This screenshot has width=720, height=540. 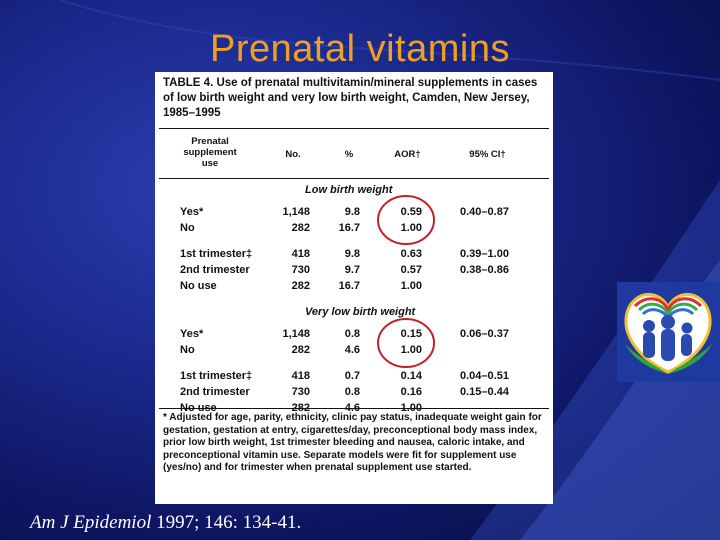 I want to click on cell-percent: 9.7, so click(x=352, y=270).